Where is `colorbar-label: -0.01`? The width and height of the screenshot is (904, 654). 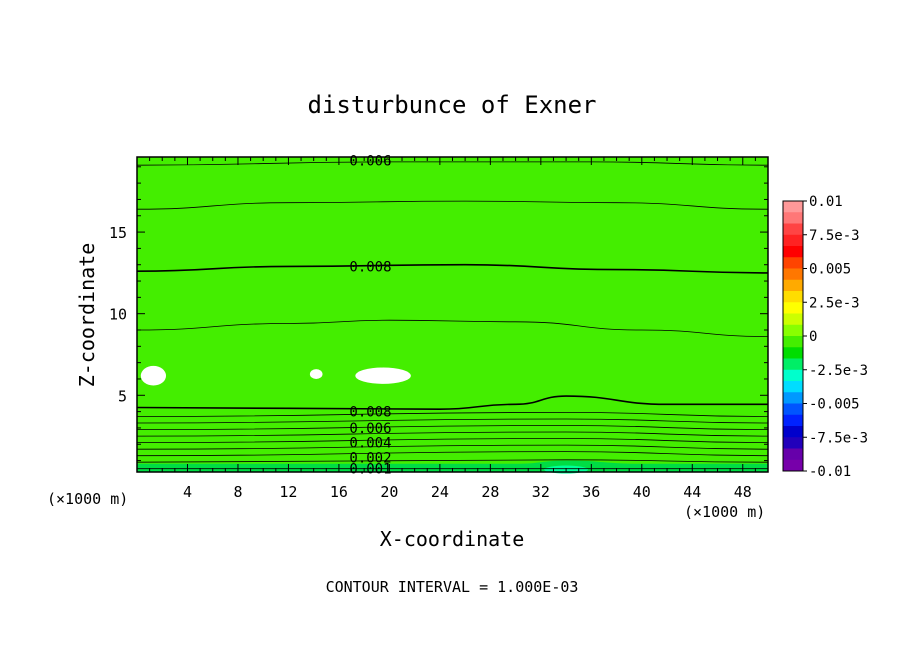 colorbar-label: -0.01 is located at coordinates (830, 472).